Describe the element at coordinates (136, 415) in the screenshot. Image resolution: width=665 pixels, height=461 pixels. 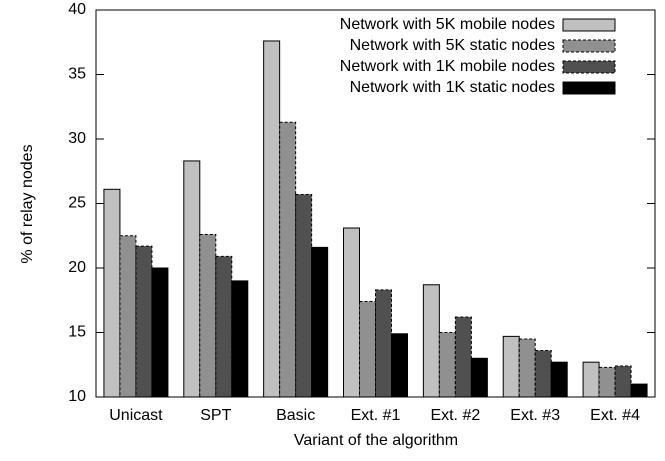
I see `x-tick-label: Unicast` at that location.